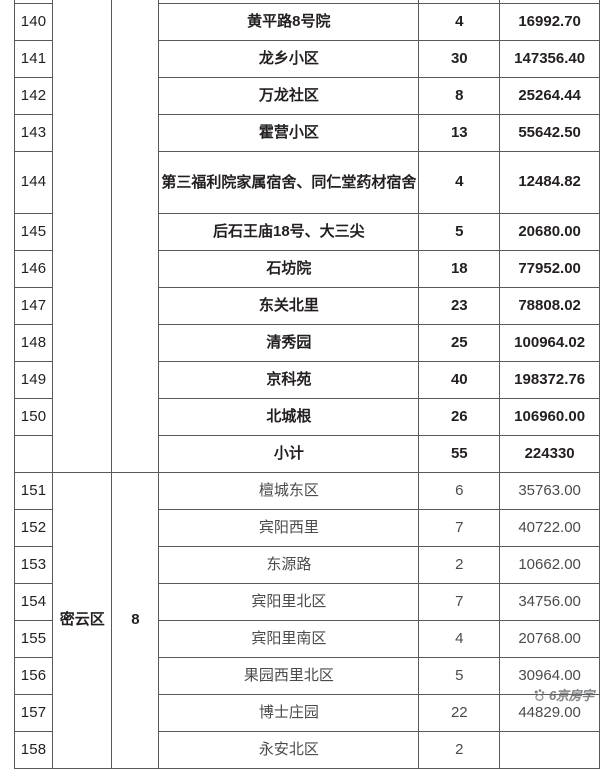 Image resolution: width=600 pixels, height=769 pixels. Describe the element at coordinates (33, 133) in the screenshot. I see `row-index-cell: 143` at that location.